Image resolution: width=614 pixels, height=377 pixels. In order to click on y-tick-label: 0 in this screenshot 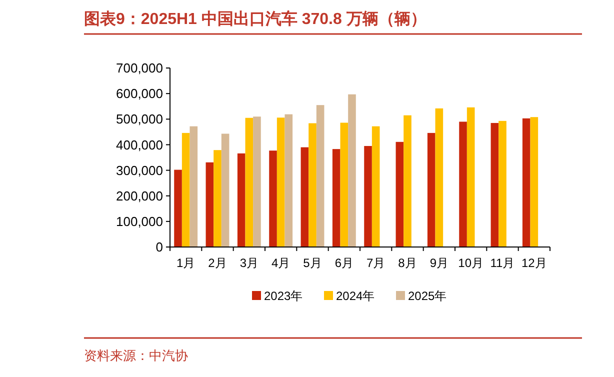, I will do `click(159, 247)`.